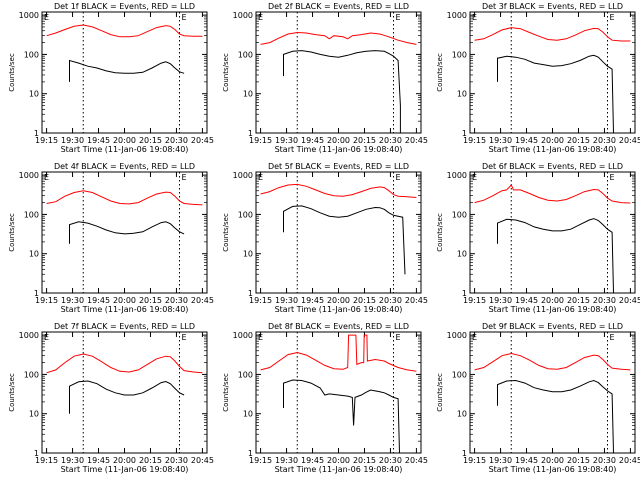 This screenshot has height=480, width=640. I want to click on panel-title: Det 1f BLACK = Events, RED = LLD, so click(124, 6).